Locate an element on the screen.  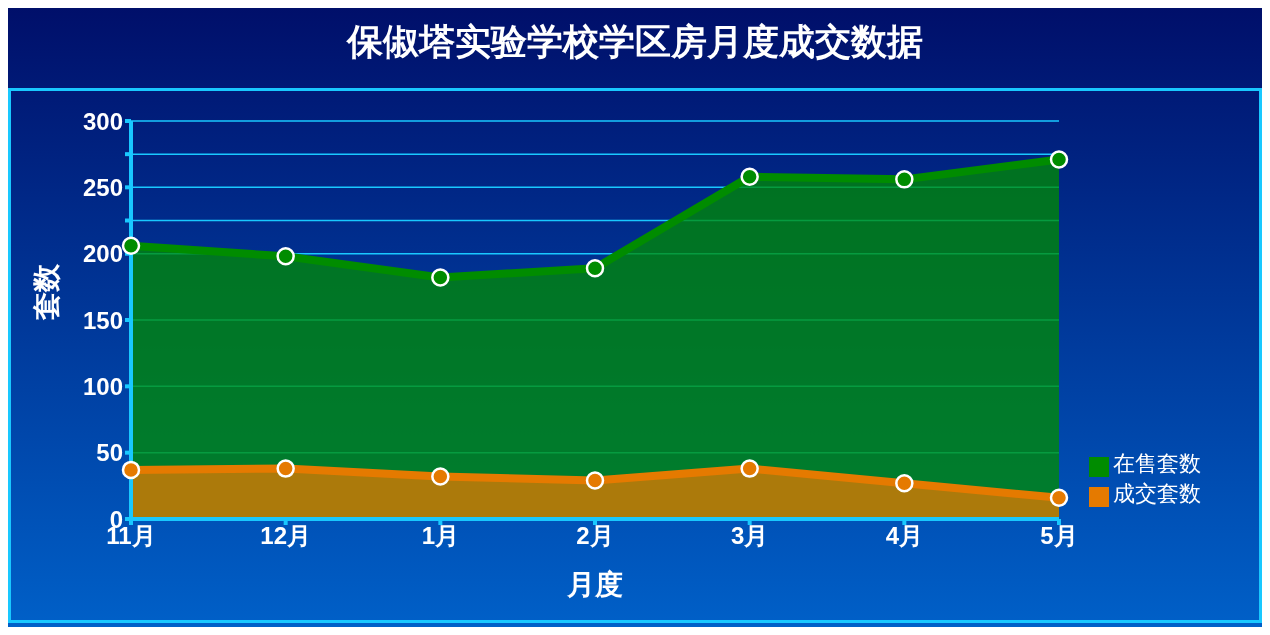
y-tick-label: 250 is located at coordinates (102, 187).